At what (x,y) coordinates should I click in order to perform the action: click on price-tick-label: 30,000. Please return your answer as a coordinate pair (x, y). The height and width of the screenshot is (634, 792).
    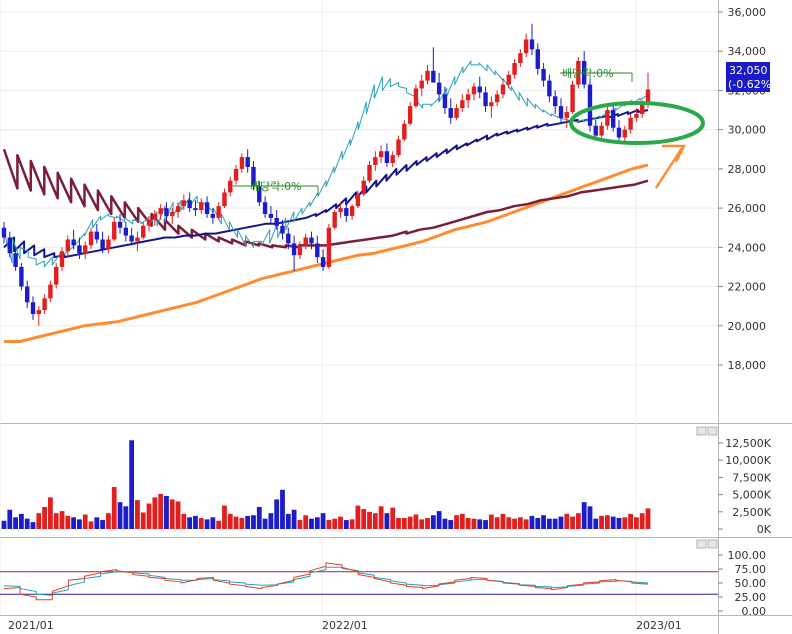
    Looking at the image, I should click on (747, 130).